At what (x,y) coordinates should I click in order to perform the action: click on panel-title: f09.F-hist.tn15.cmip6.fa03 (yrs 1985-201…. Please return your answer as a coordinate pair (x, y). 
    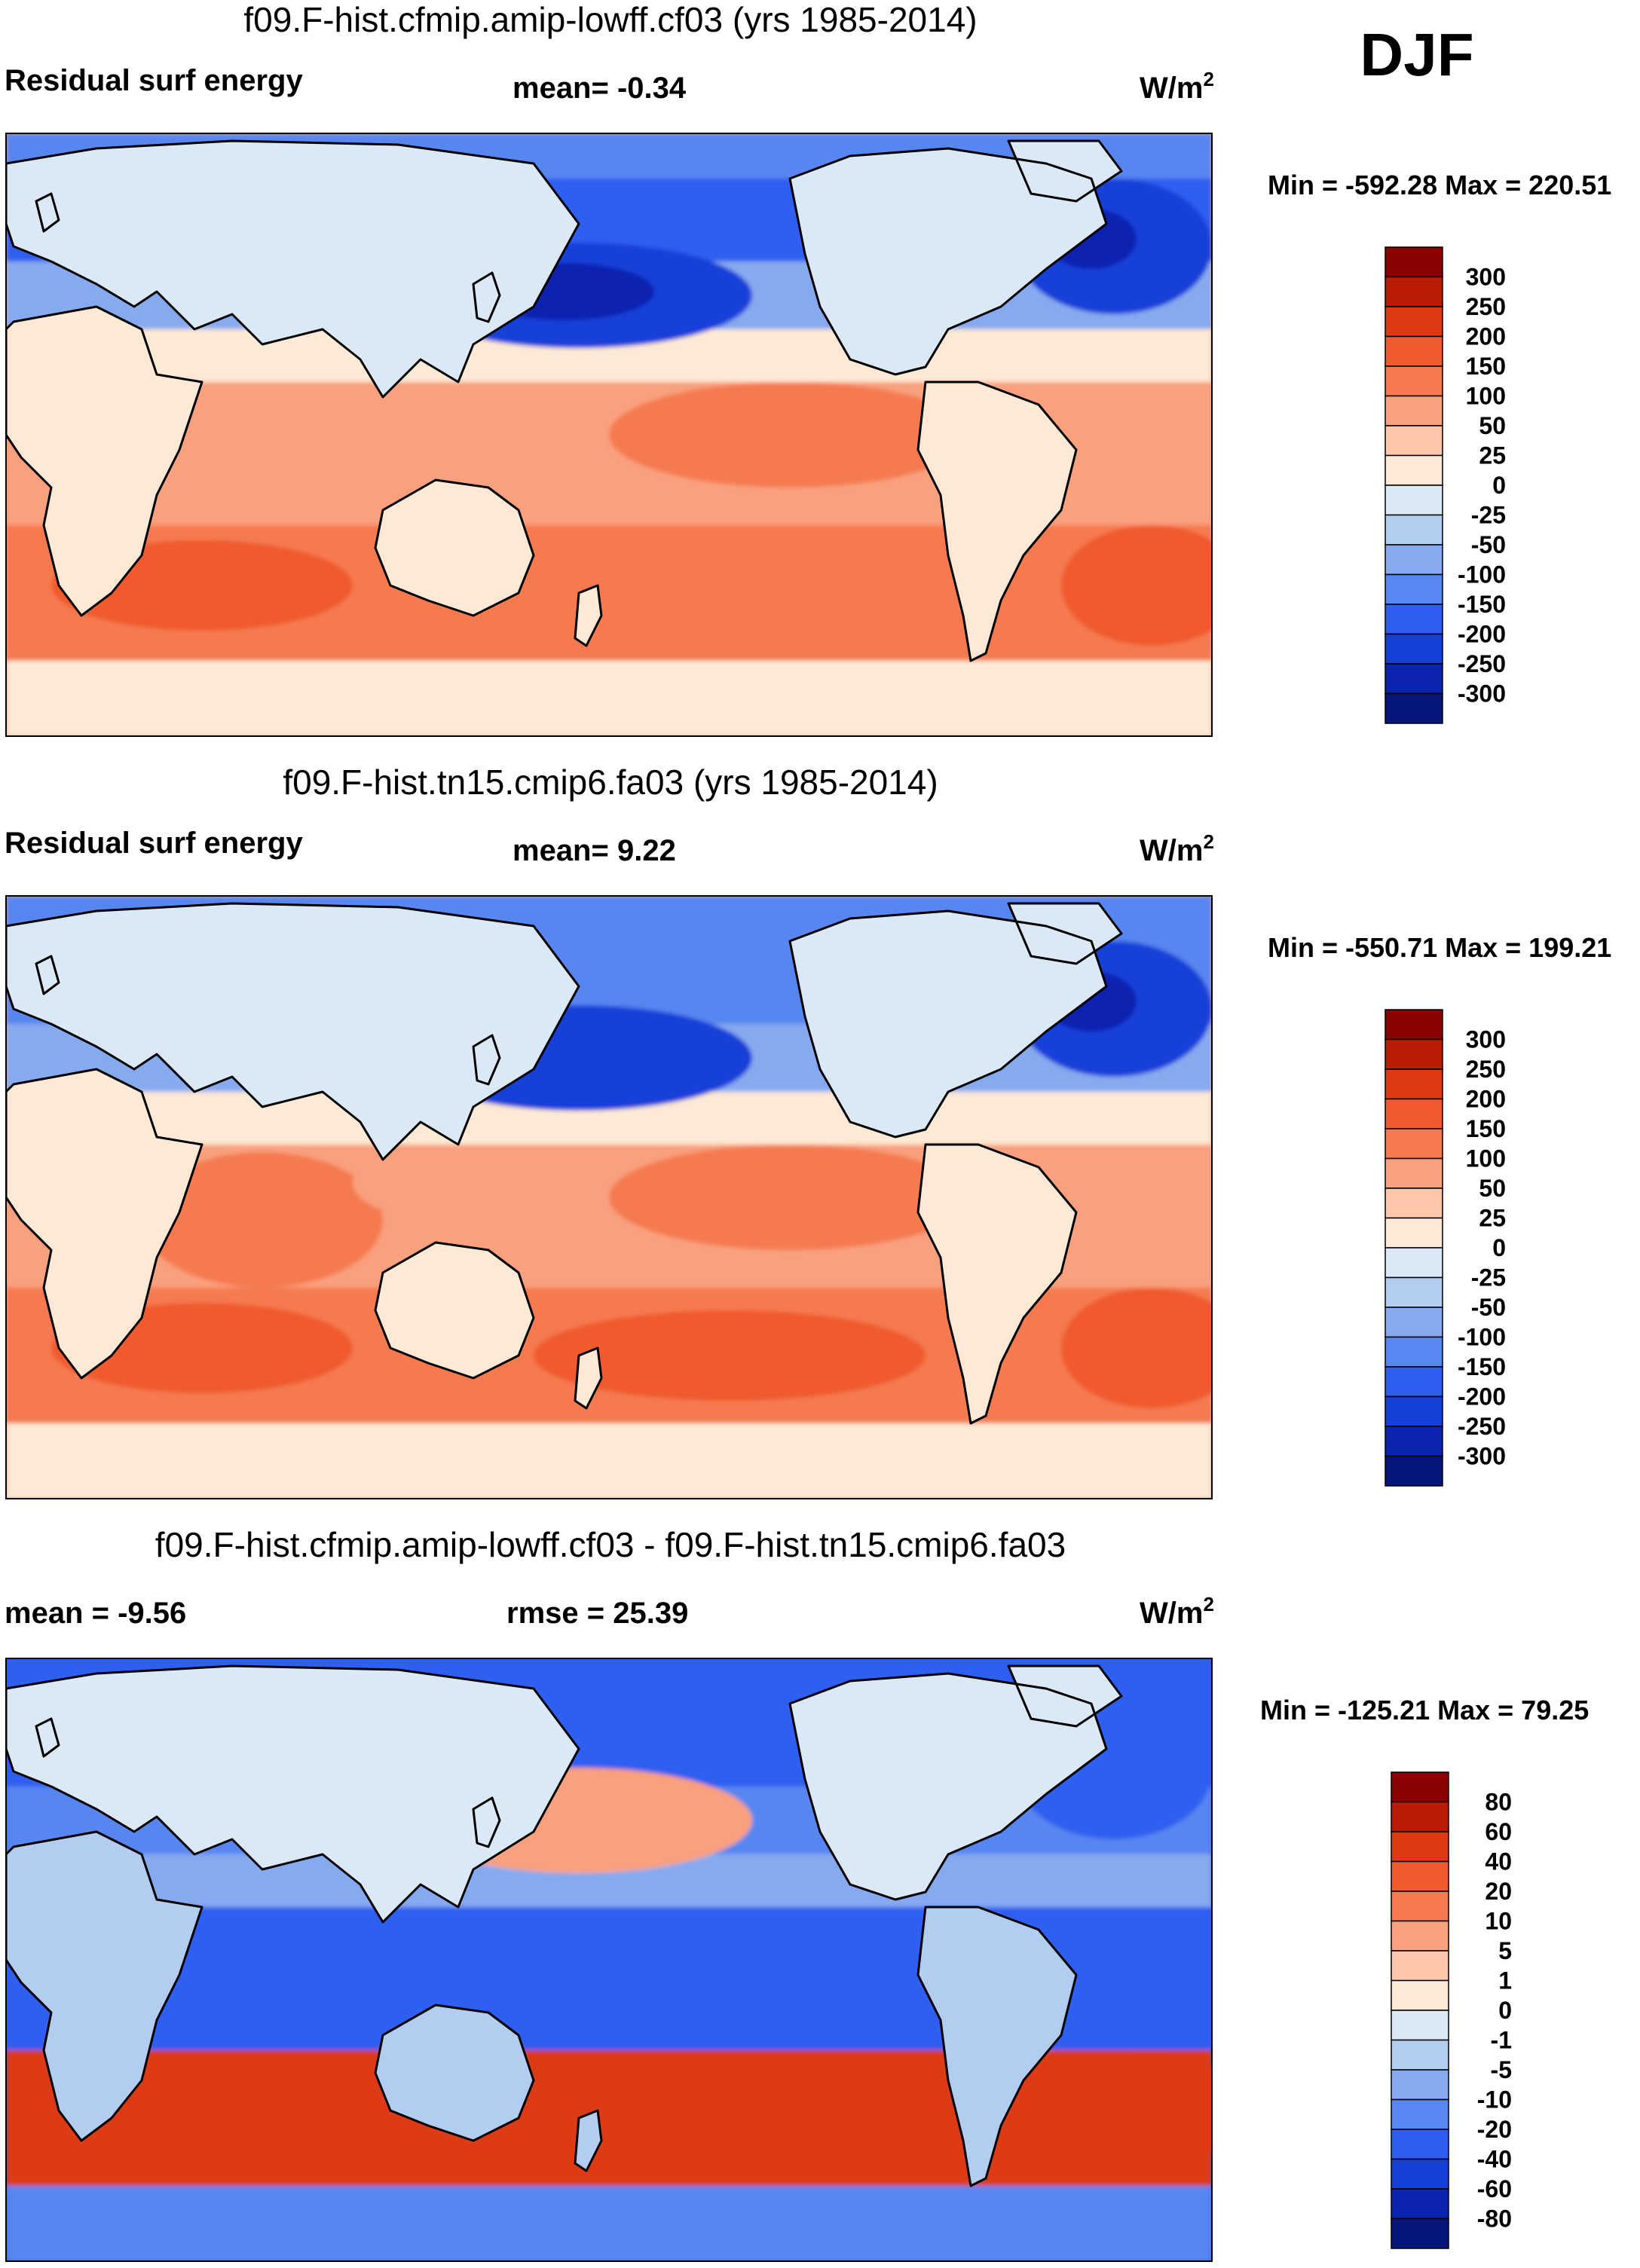
    Looking at the image, I should click on (610, 782).